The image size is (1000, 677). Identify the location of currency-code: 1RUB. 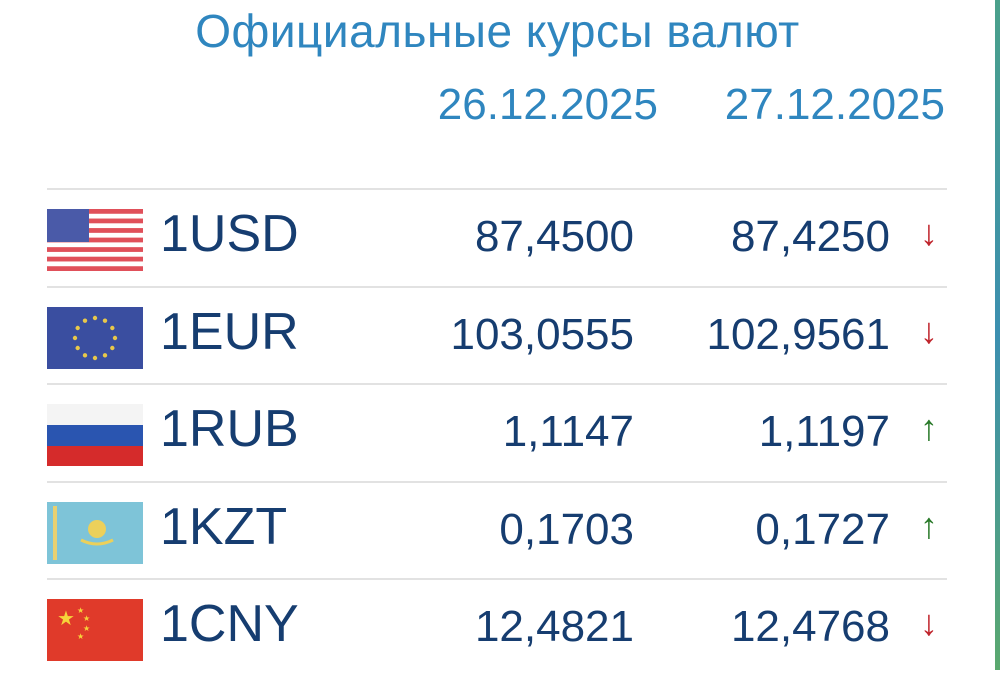
(229, 429).